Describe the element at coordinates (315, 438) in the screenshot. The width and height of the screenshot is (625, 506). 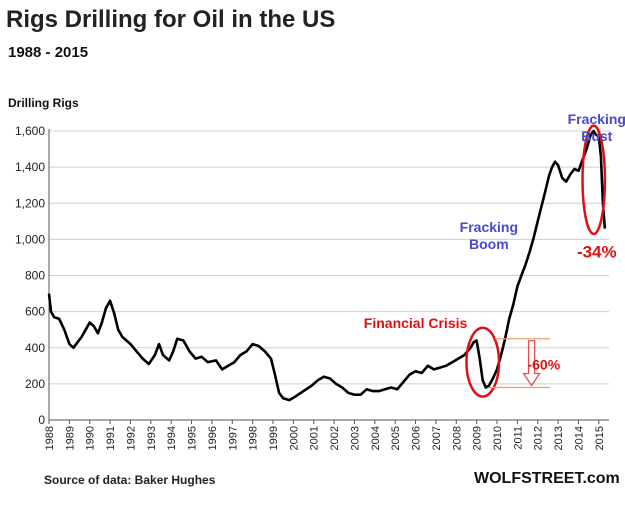
I see `x-tick-label: 2001` at that location.